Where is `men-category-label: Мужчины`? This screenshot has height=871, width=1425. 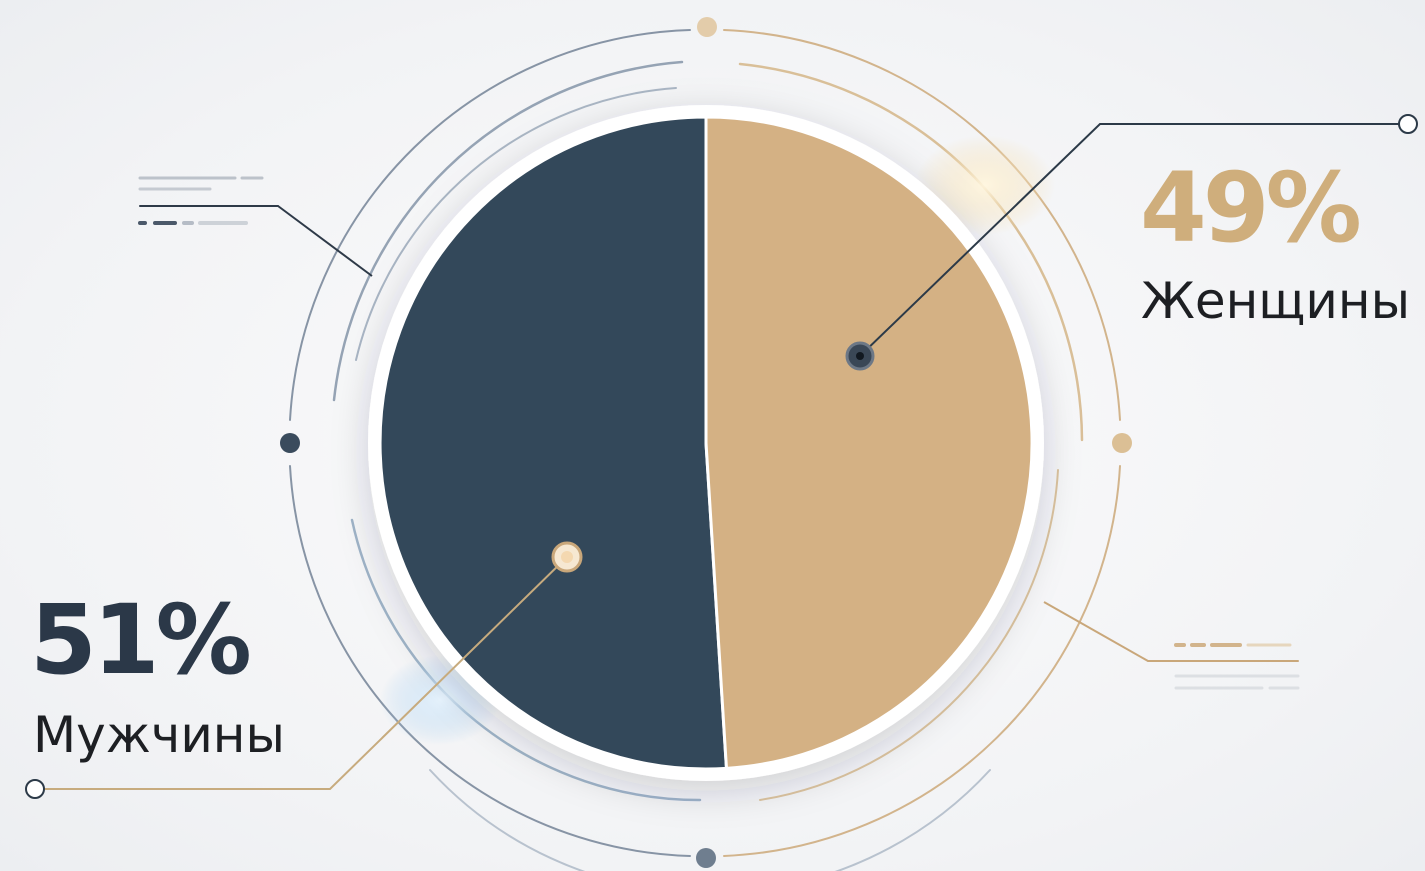 men-category-label: Мужчины is located at coordinates (159, 735).